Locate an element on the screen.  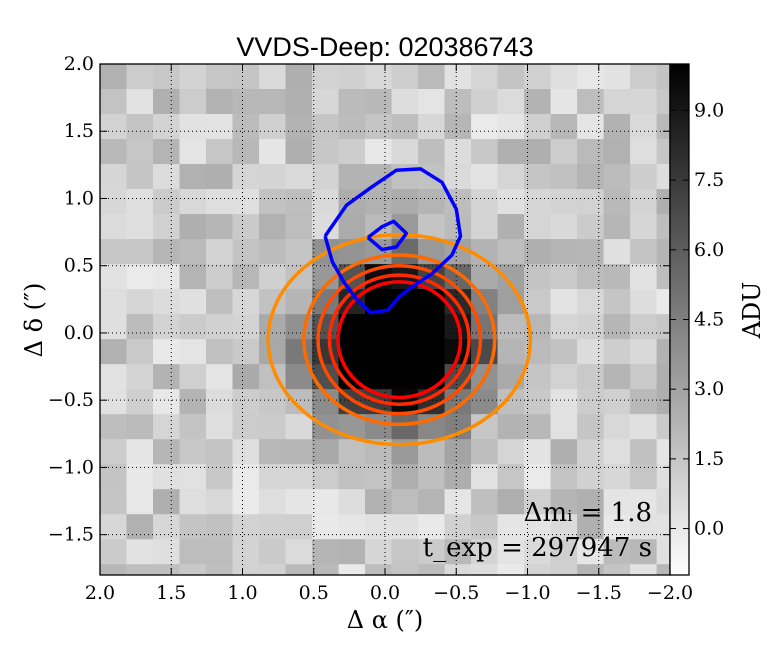
y-axis-label: Δ δ (″) is located at coordinates (34, 320).